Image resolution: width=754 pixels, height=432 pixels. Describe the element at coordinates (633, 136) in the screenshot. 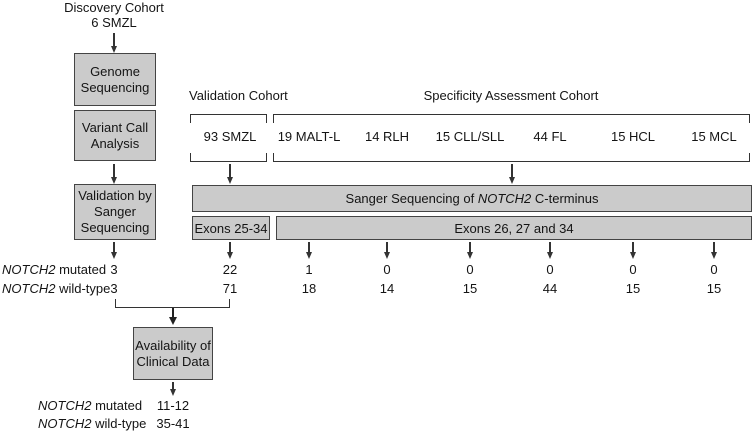

I see `cohort-item-hcl: 15 HCL` at that location.